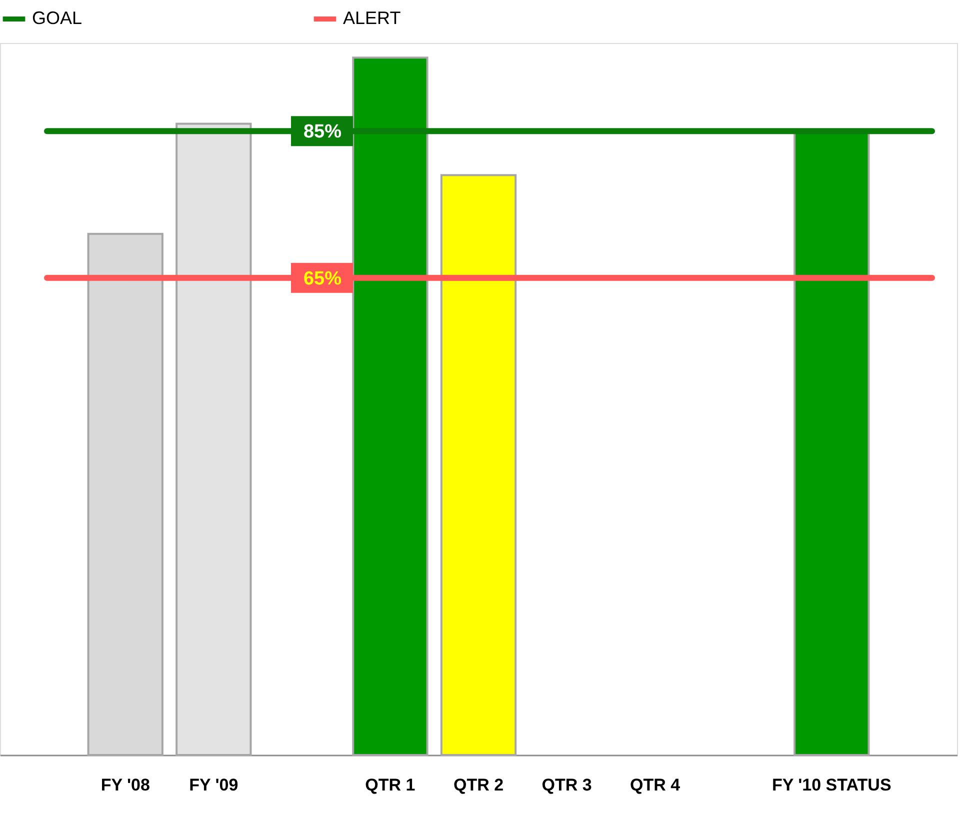  Describe the element at coordinates (213, 785) in the screenshot. I see `x-tick-label: FY '09` at that location.